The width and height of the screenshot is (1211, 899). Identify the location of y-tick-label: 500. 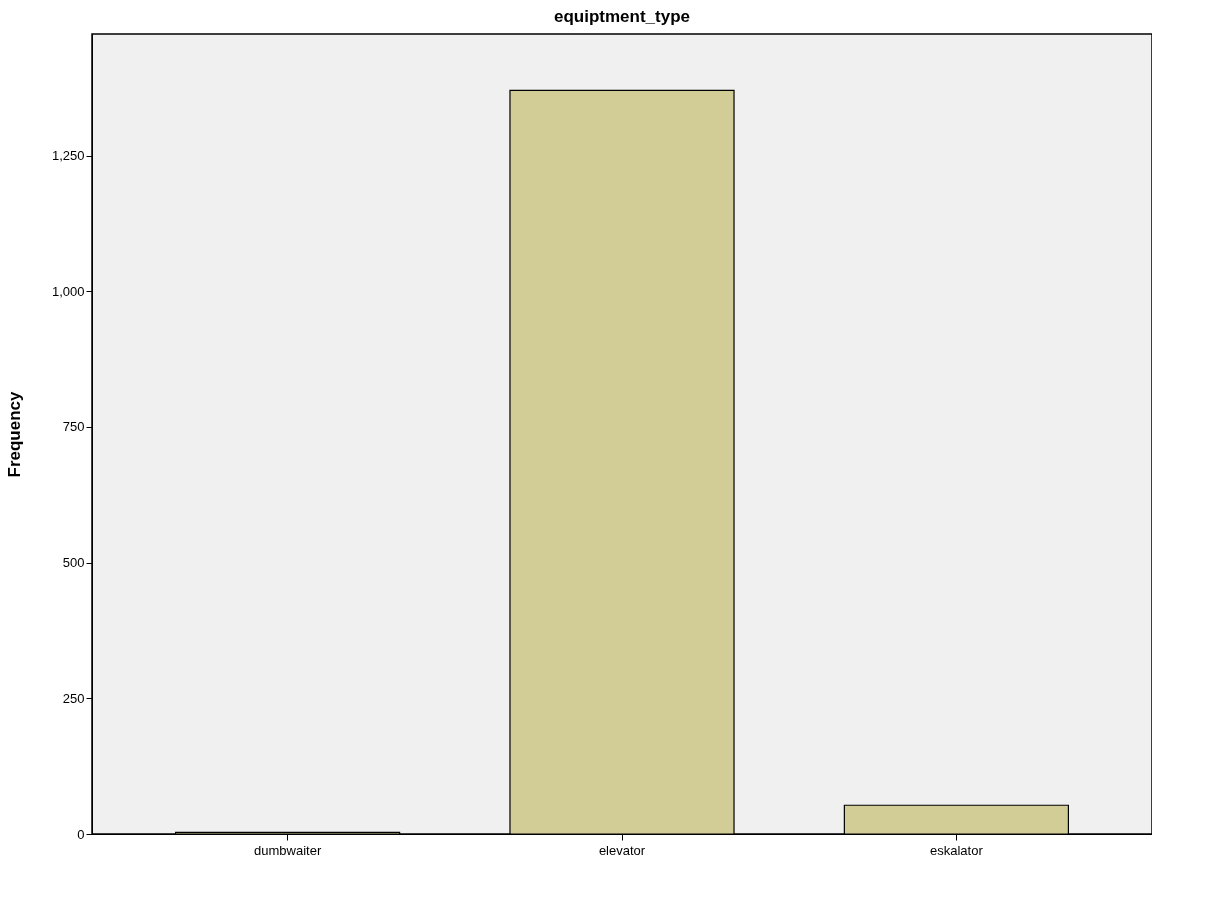
(73, 563).